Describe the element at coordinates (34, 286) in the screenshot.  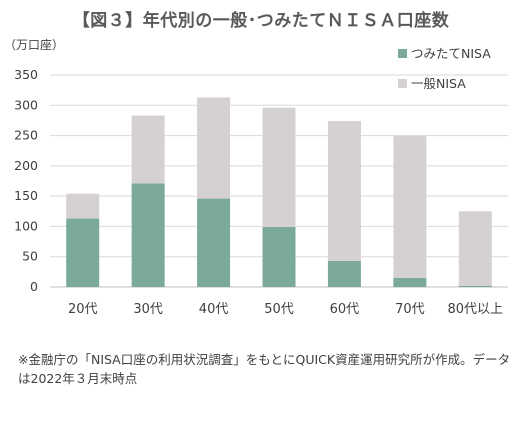
I see `y-tick-label: 0` at that location.